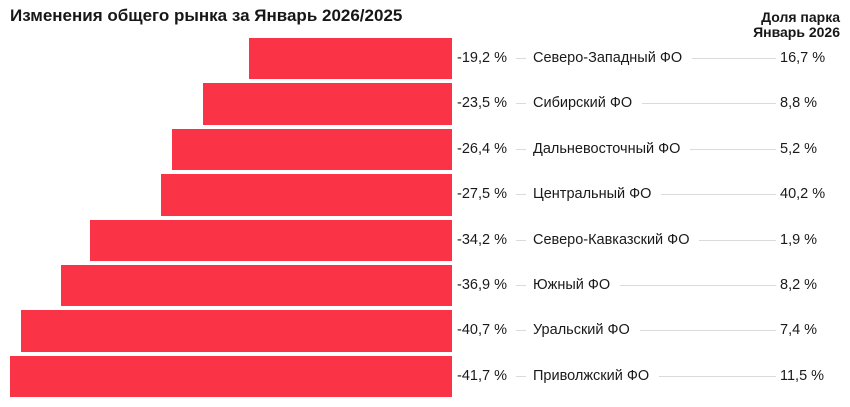 Image resolution: width=850 pixels, height=407 pixels. Describe the element at coordinates (584, 103) in the screenshot. I see `region-label: Сибирский ФО` at that location.